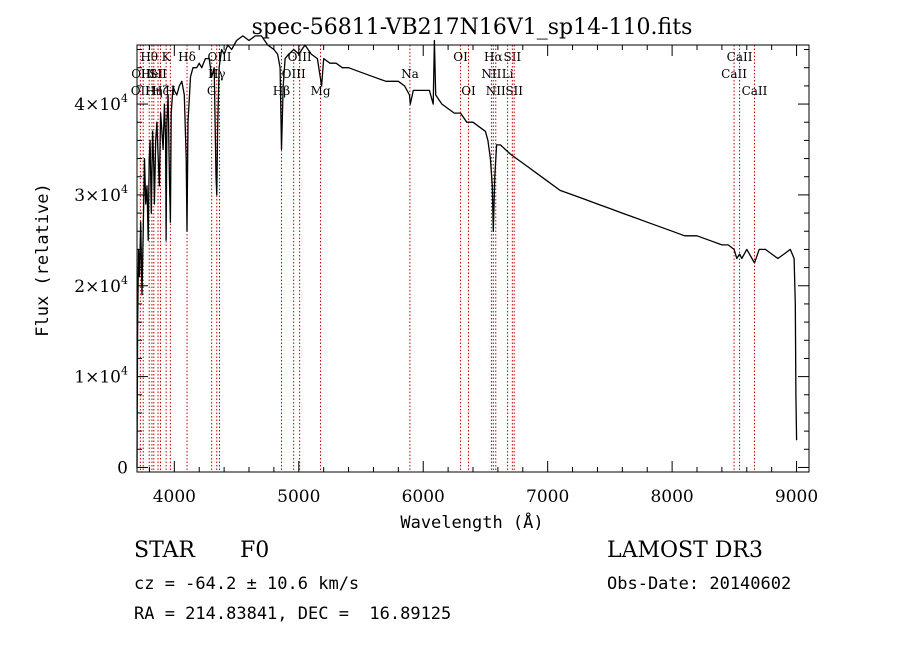 The height and width of the screenshot is (649, 900). Describe the element at coordinates (158, 74) in the screenshot. I see `line-marker-label-5: SII` at that location.